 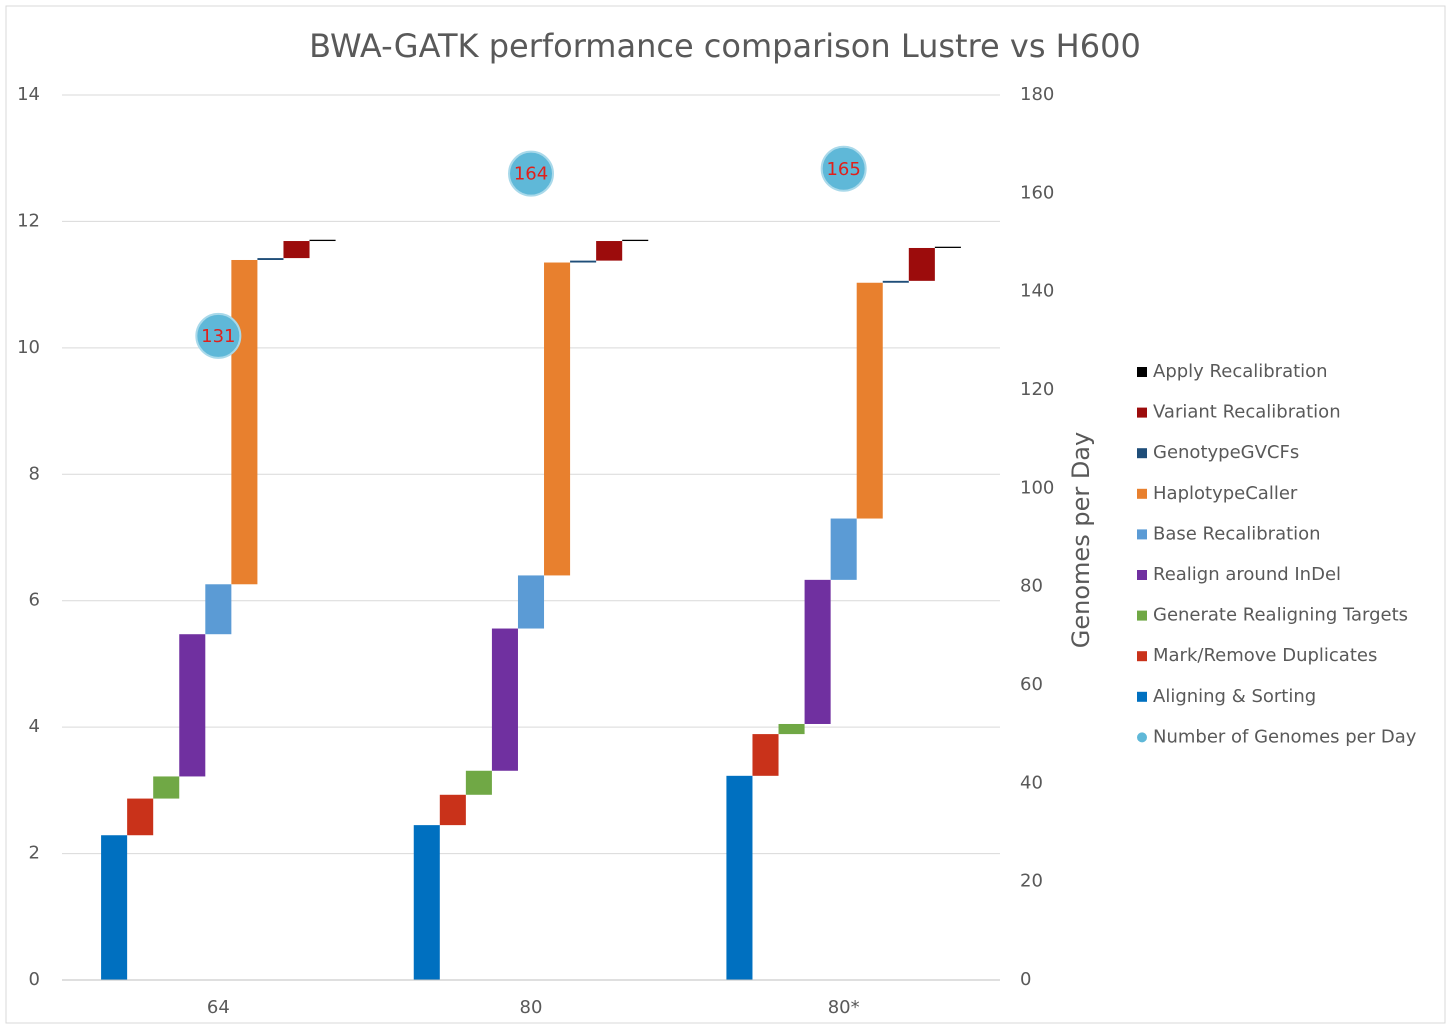 What do you see at coordinates (34, 473) in the screenshot?
I see `y-tick-label: 8` at bounding box center [34, 473].